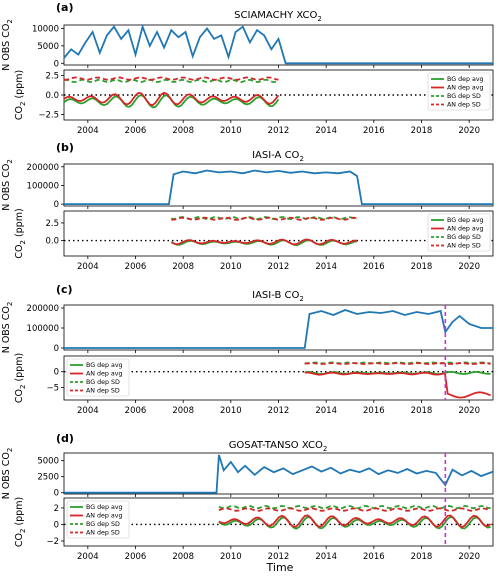 The height and width of the screenshot is (577, 500). I want to click on panel-3-xtick-label: 2014, so click(326, 411).